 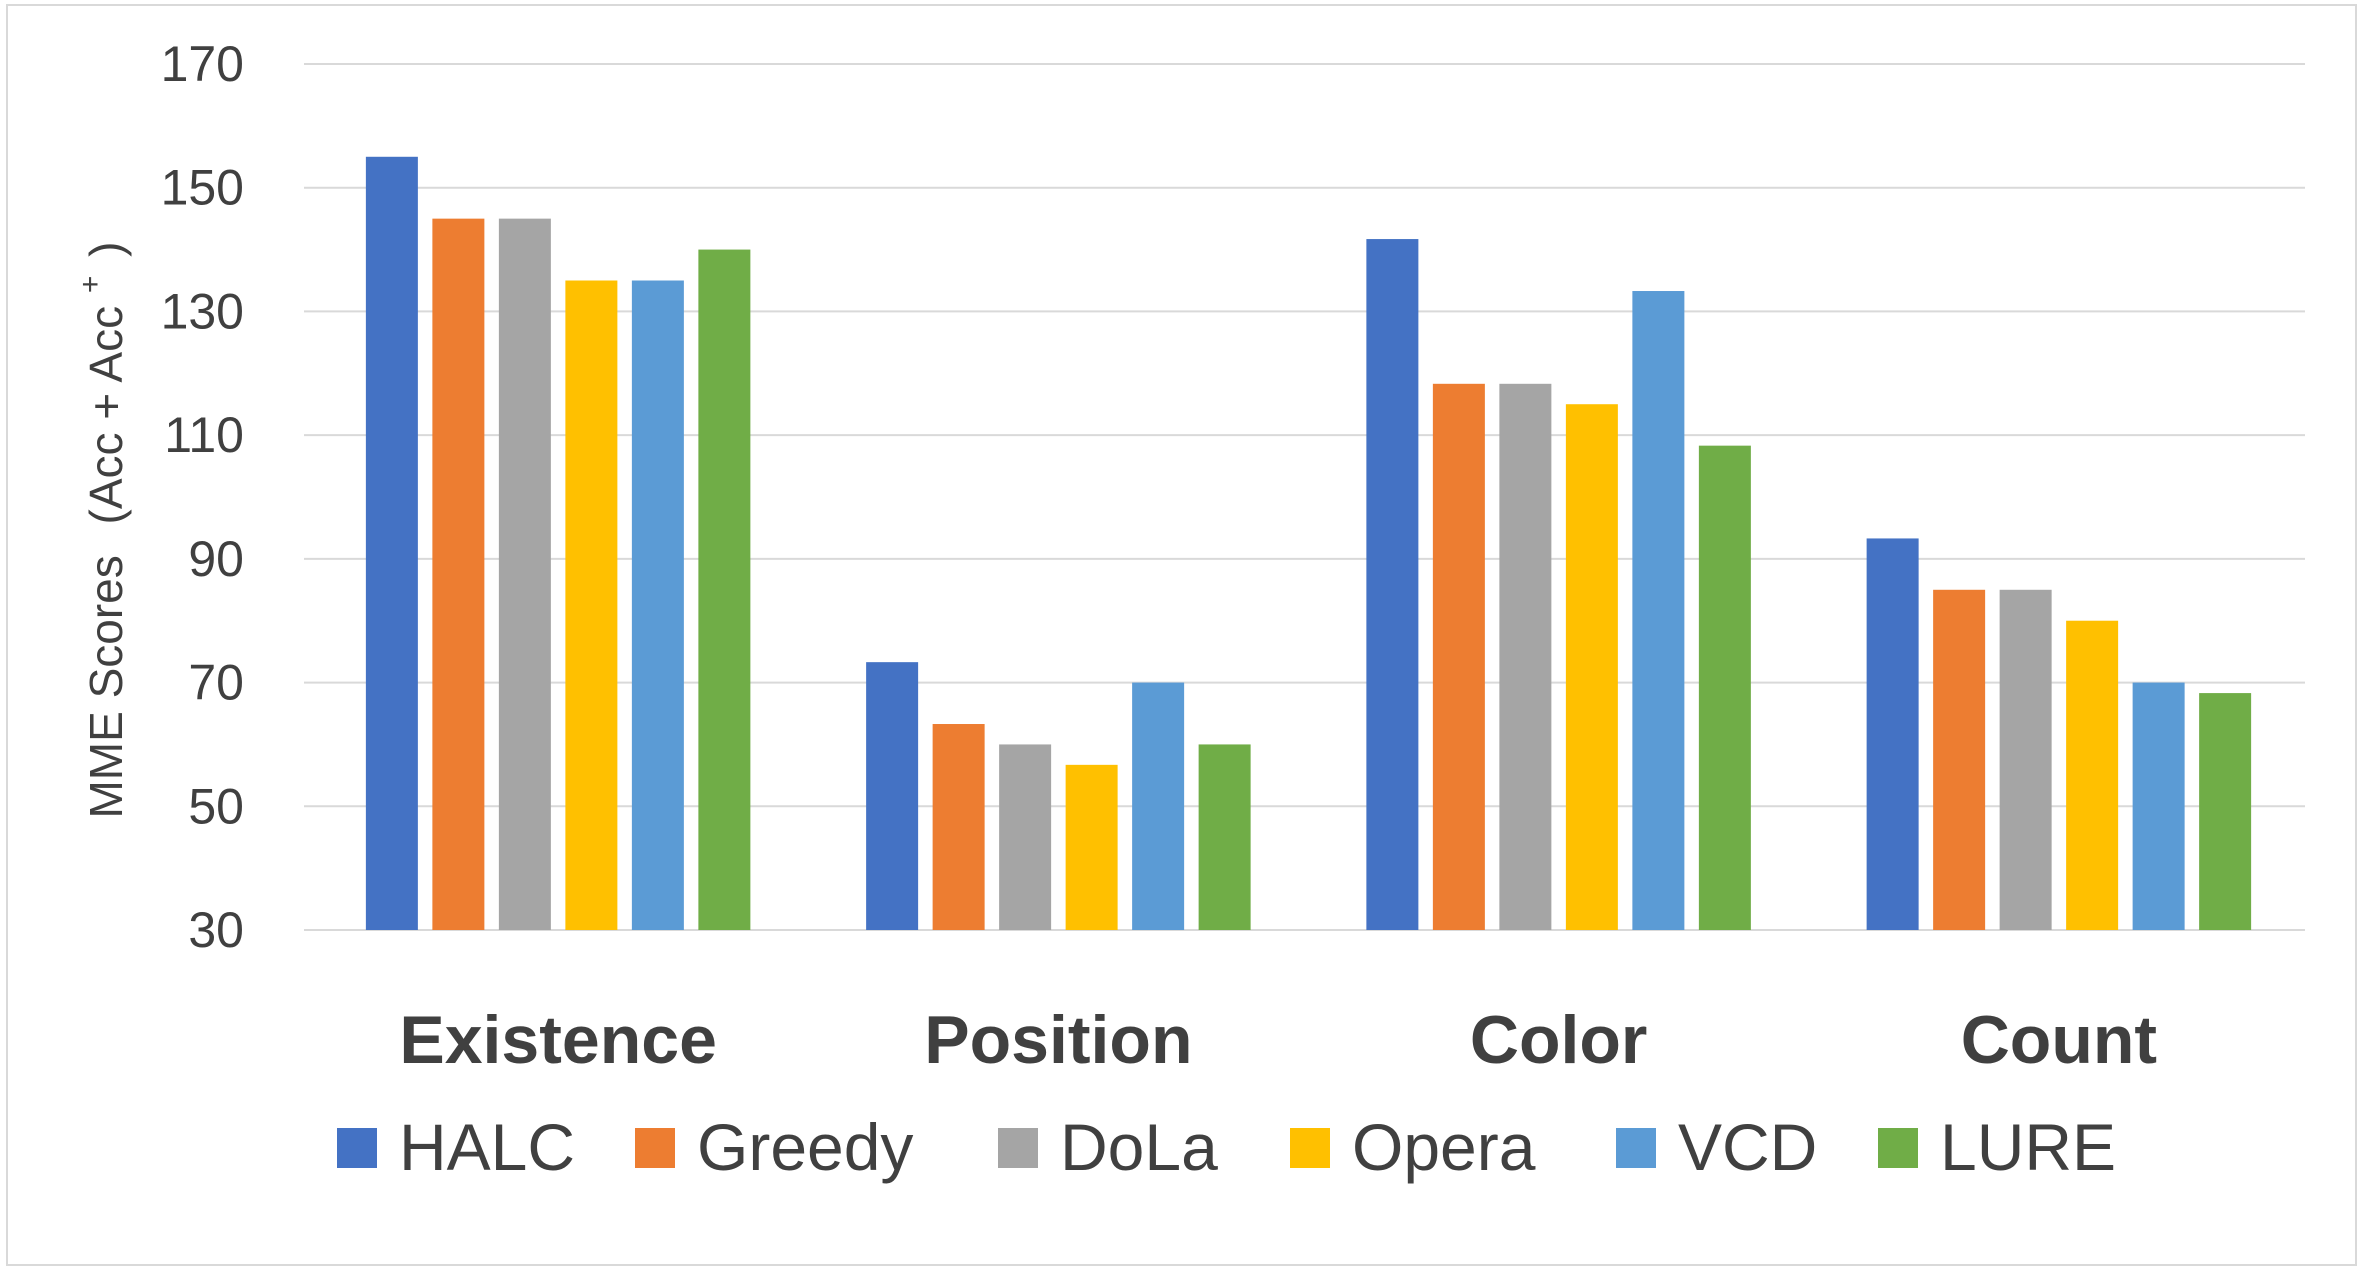 What do you see at coordinates (892, 796) in the screenshot?
I see `bar-halc-position` at bounding box center [892, 796].